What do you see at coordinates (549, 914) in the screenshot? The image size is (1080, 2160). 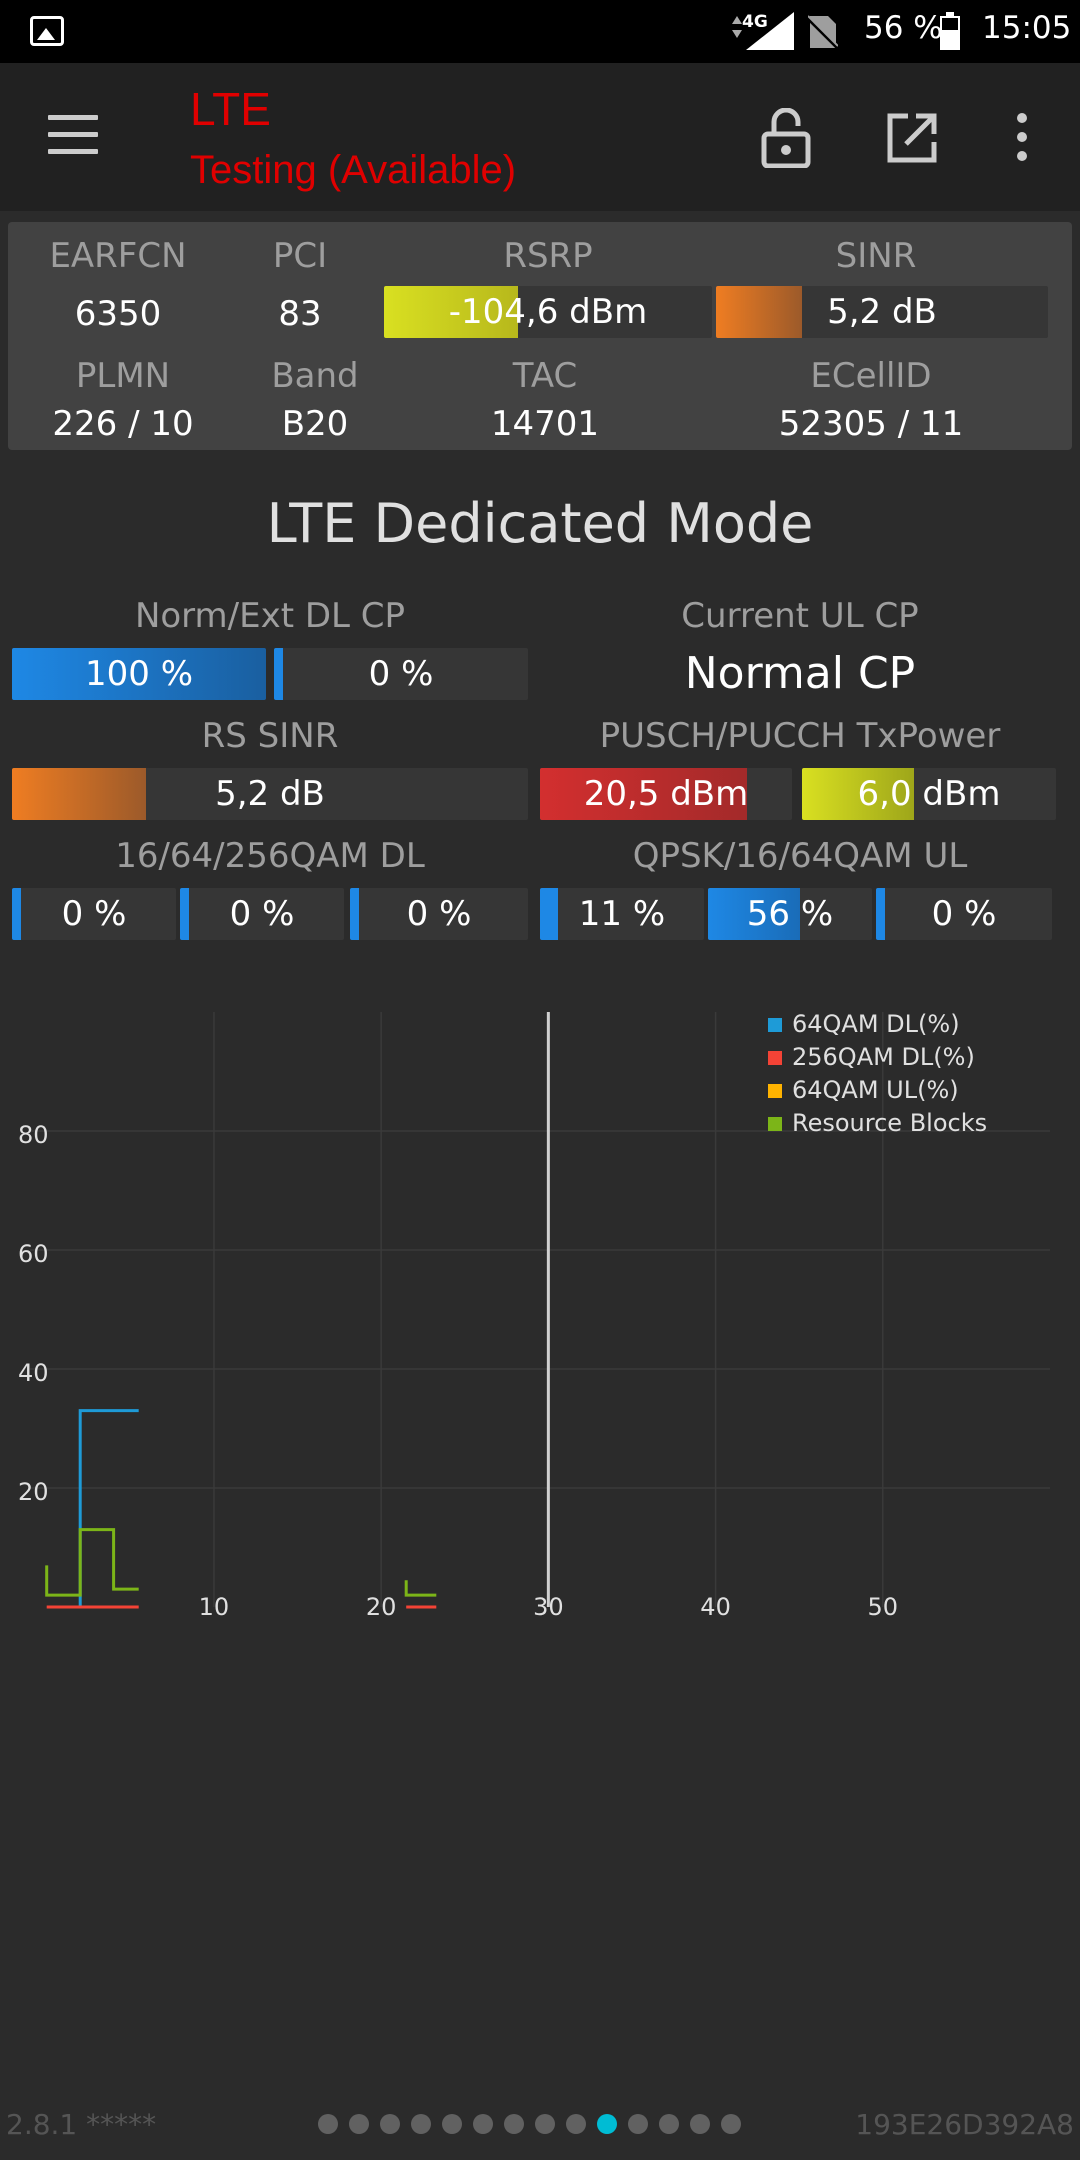 I see `qpsk-ul-fill` at bounding box center [549, 914].